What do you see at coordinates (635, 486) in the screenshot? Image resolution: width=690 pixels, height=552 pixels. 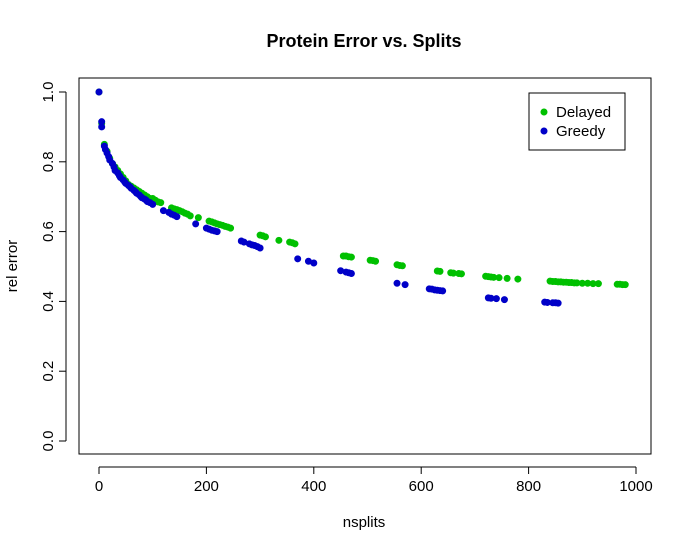 I see `x-tick-label: 1000` at bounding box center [635, 486].